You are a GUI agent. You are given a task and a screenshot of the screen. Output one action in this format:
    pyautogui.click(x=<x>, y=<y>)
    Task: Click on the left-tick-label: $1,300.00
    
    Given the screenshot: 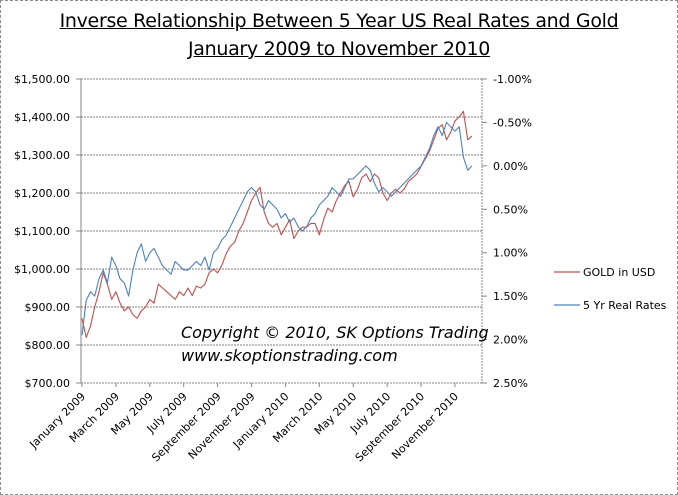 What is the action you would take?
    pyautogui.click(x=42, y=155)
    